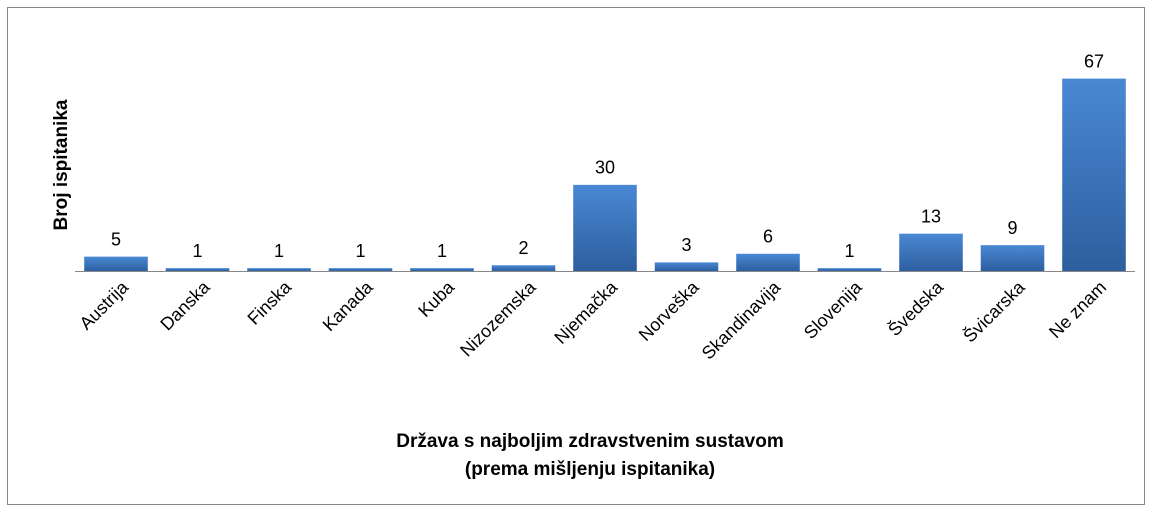  What do you see at coordinates (686, 245) in the screenshot?
I see `value-label: 3` at bounding box center [686, 245].